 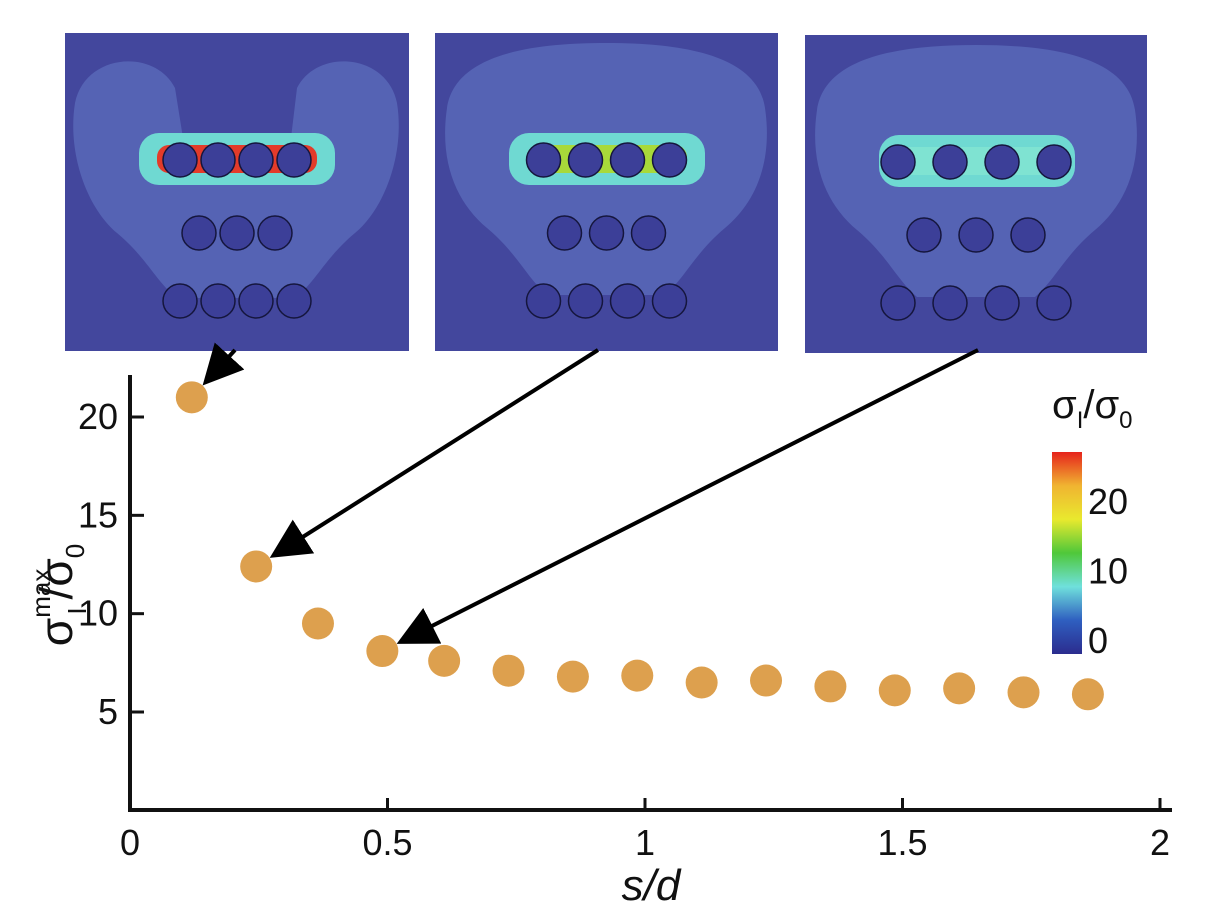 I want to click on y-label-denom: σ, so click(x=56, y=572).